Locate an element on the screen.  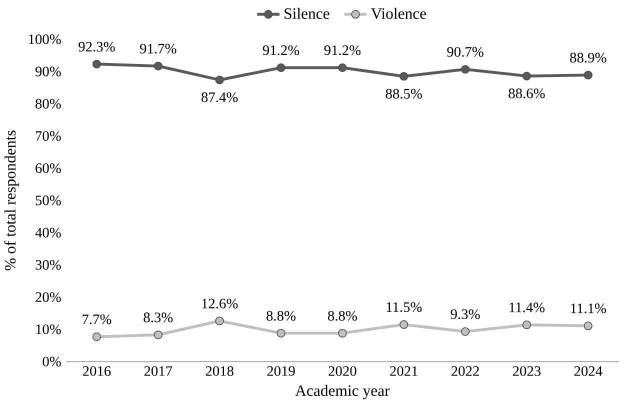
y-tick-label: 60% is located at coordinates (48, 169).